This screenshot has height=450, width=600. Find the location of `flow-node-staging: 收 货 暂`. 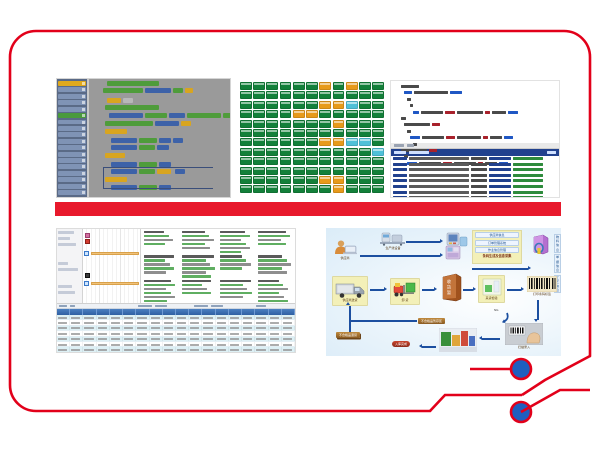

flow-node-staging: 收 货 暂 is located at coordinates (452, 287).